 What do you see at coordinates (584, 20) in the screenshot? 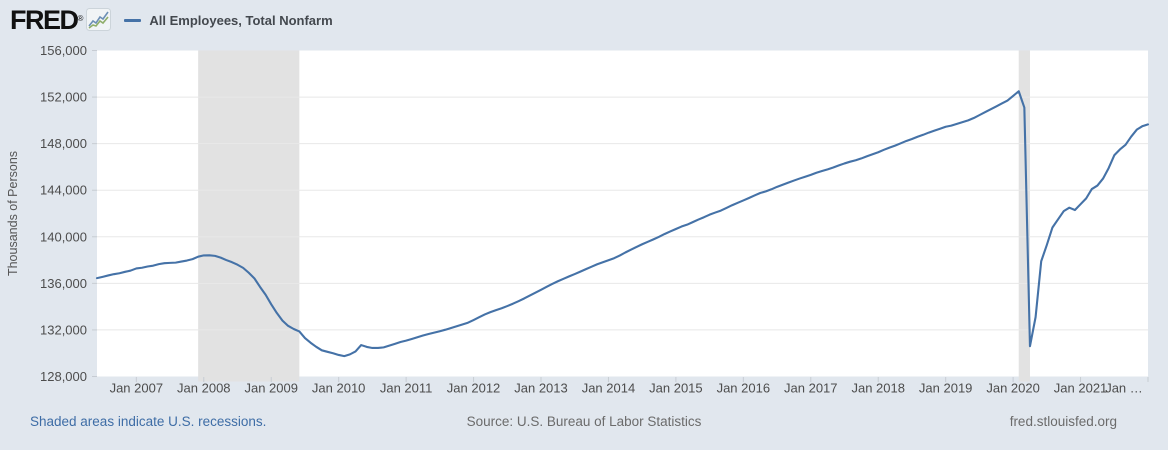
I see `chart-header: FRED ® All Employees, Total Nonfarm` at bounding box center [584, 20].